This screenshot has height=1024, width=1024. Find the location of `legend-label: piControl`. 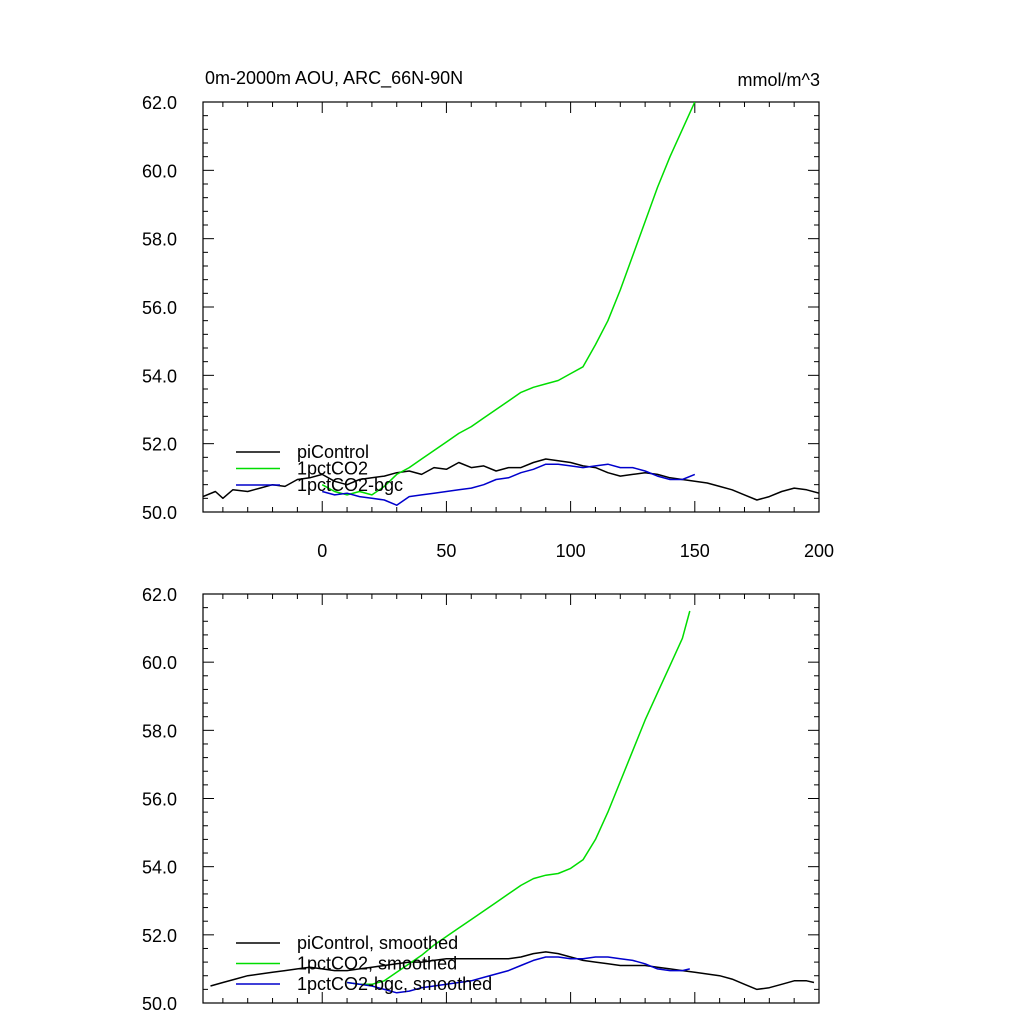

legend-label: piControl is located at coordinates (333, 452).